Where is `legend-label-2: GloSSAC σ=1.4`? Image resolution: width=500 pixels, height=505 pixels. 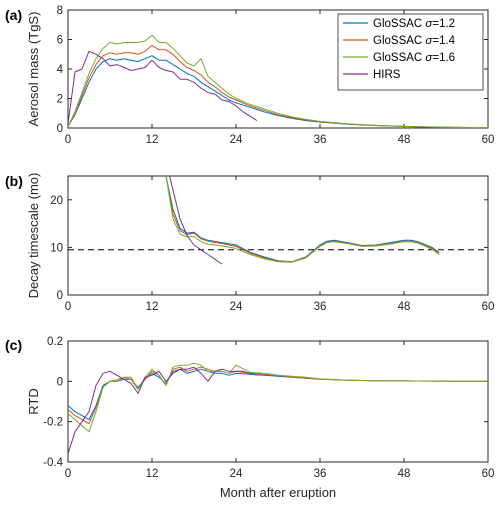
legend-label-2: GloSSAC σ=1.4 is located at coordinates (414, 41).